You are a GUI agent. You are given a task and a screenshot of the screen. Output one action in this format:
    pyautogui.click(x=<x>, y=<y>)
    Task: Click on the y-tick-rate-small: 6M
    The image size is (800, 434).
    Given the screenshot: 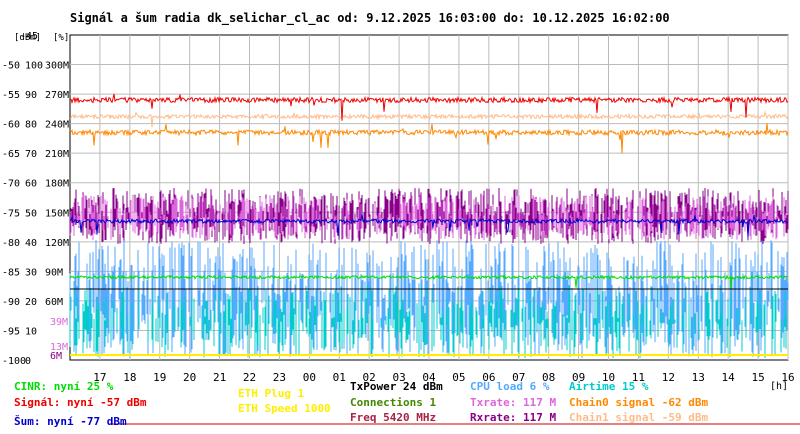 What is the action you would take?
    pyautogui.click(x=56, y=356)
    